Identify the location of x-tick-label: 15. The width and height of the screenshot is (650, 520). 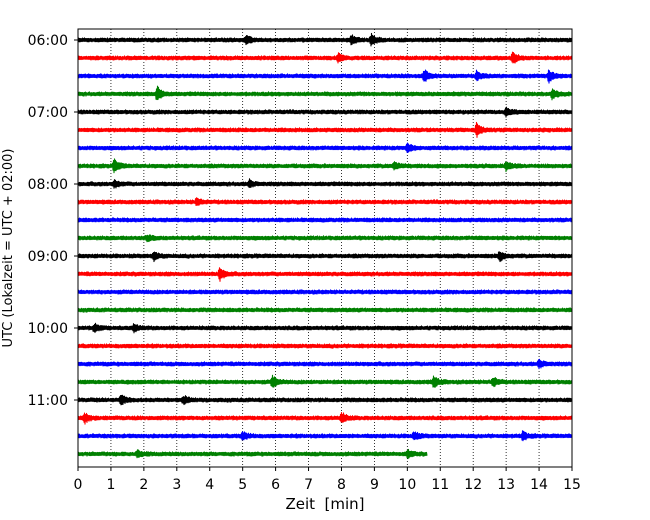
(572, 485).